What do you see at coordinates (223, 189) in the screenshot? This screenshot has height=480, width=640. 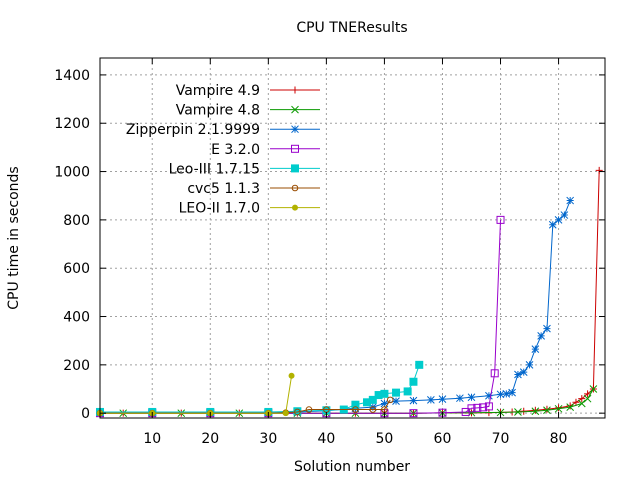 I see `legend-label: cvc5 1.1.3` at bounding box center [223, 189].